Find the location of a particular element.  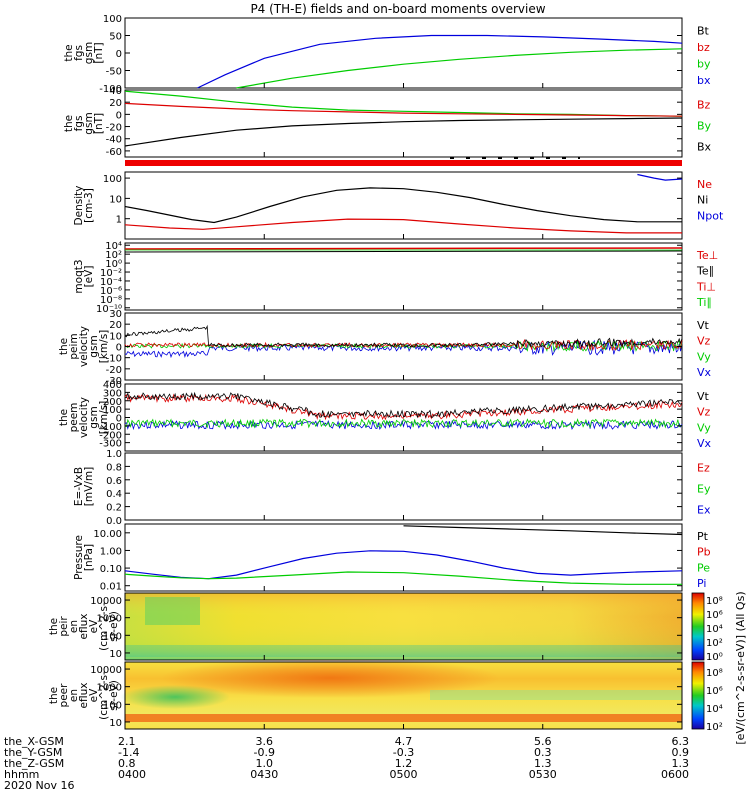

electron-spectrogram-low-band is located at coordinates (403, 718).